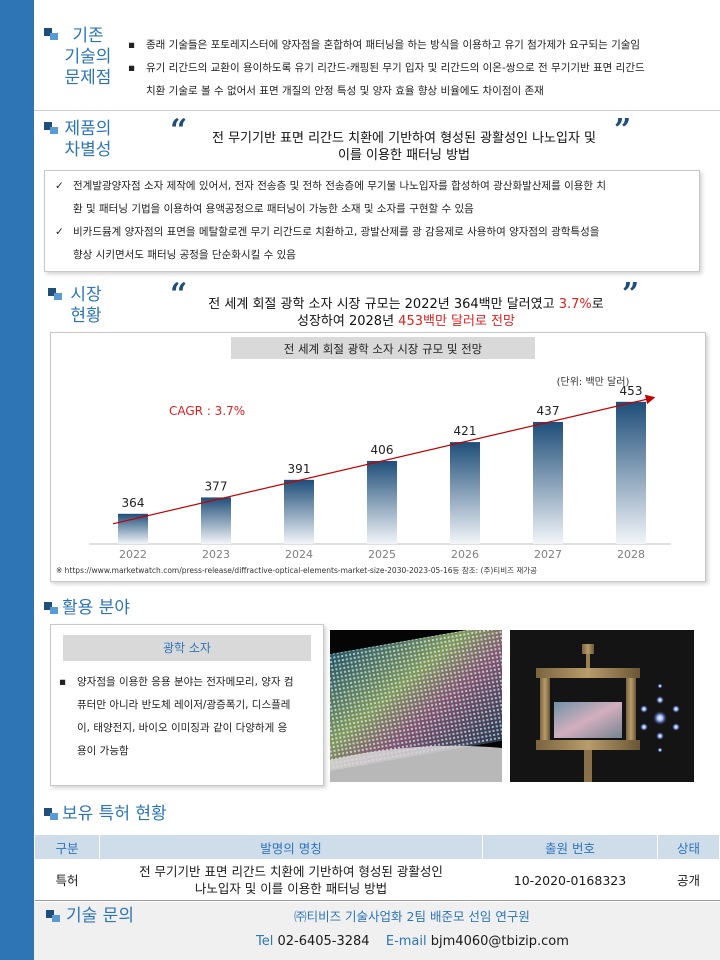 This screenshot has height=960, width=720. Describe the element at coordinates (631, 391) in the screenshot. I see `bar-value-label: 453` at that location.